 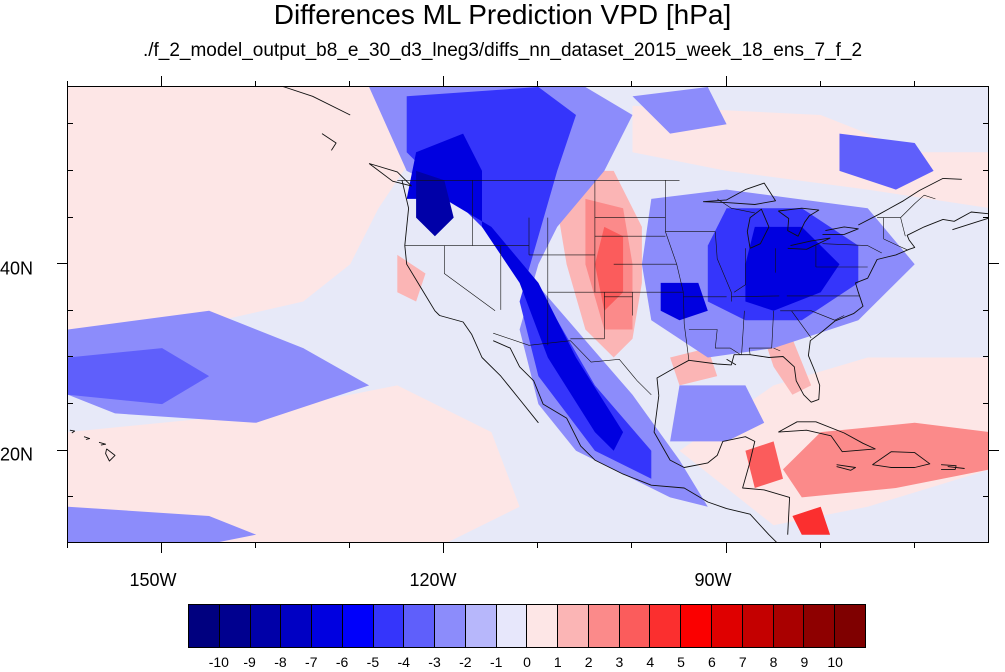 I want to click on colorbar-label: -9, so click(x=249, y=662).